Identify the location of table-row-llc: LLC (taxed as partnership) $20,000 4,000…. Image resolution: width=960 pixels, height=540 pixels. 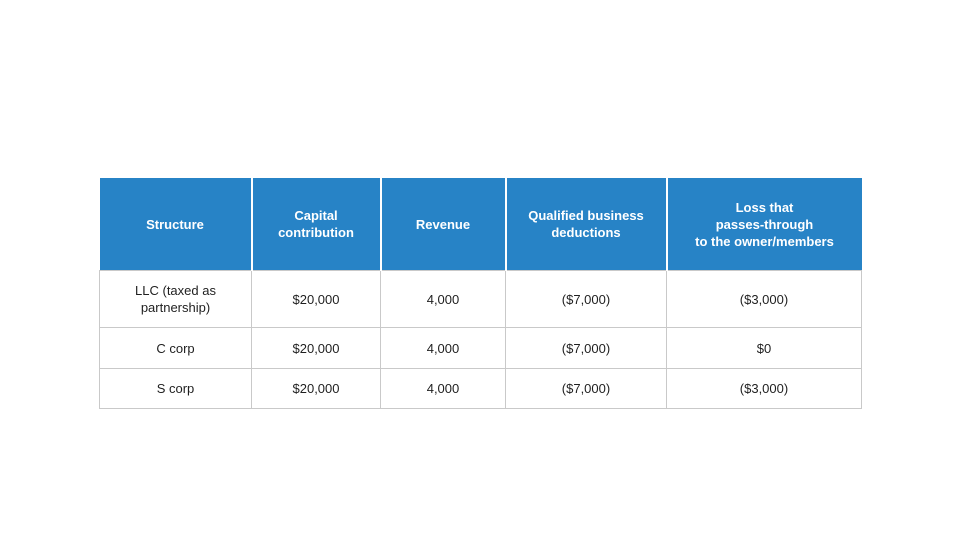
(480, 299).